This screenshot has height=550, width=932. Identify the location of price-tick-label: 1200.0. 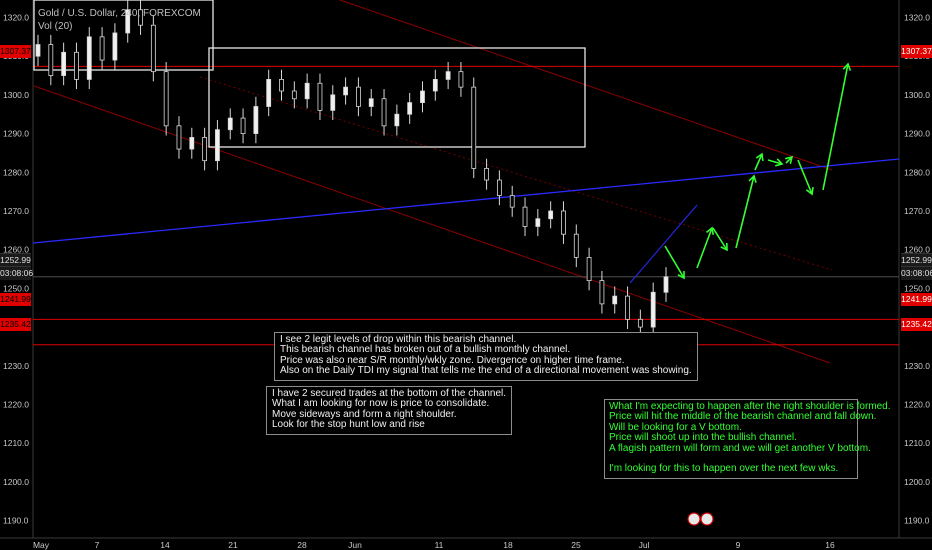
(917, 482).